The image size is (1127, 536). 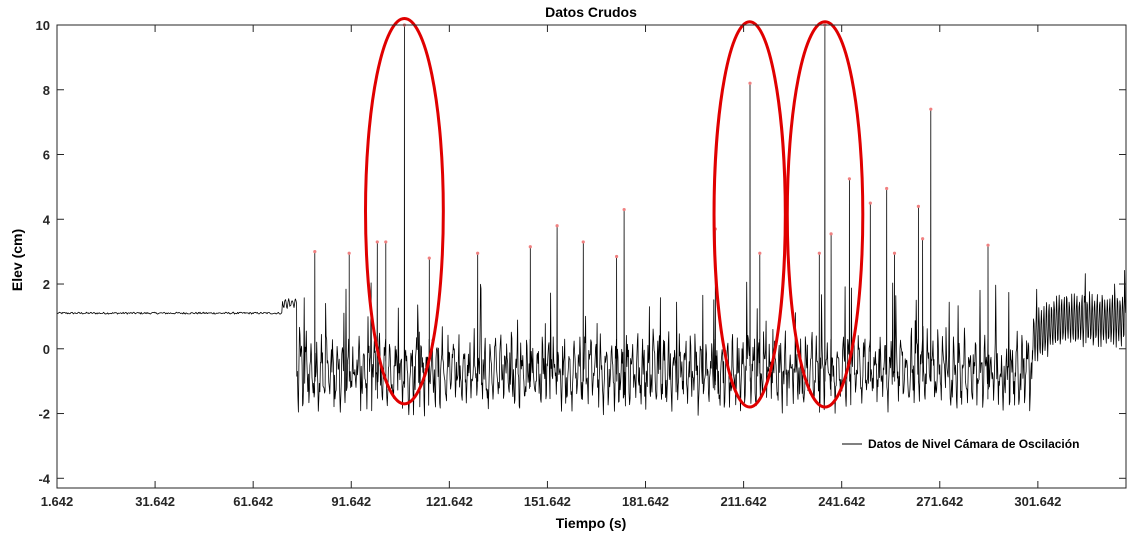 I want to click on y-tick-label: 6, so click(x=46, y=155).